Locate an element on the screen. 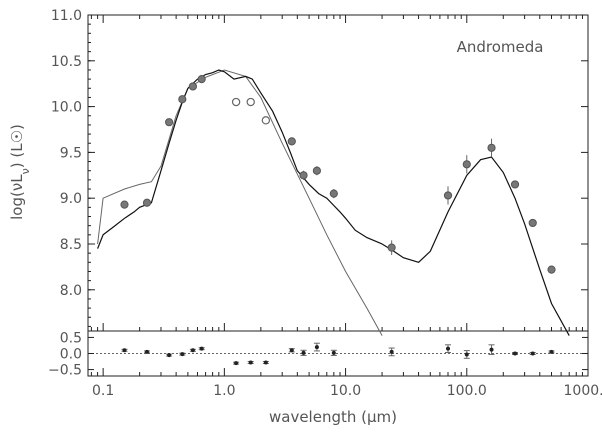 This screenshot has height=433, width=602. y-tick-label: 9.5 is located at coordinates (71, 153).